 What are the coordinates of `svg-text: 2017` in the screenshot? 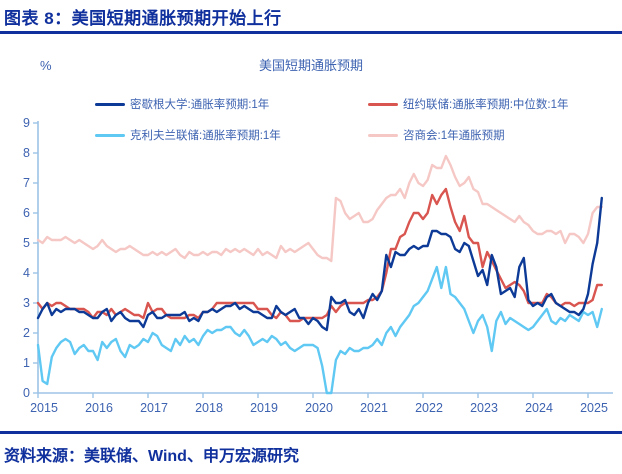 It's located at (154, 408).